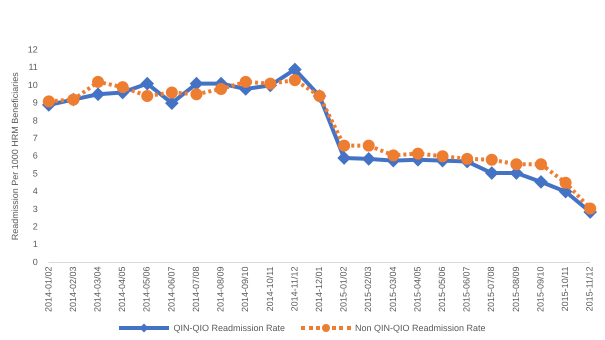  I want to click on x-tick-label: 2014-12/01, so click(319, 289).